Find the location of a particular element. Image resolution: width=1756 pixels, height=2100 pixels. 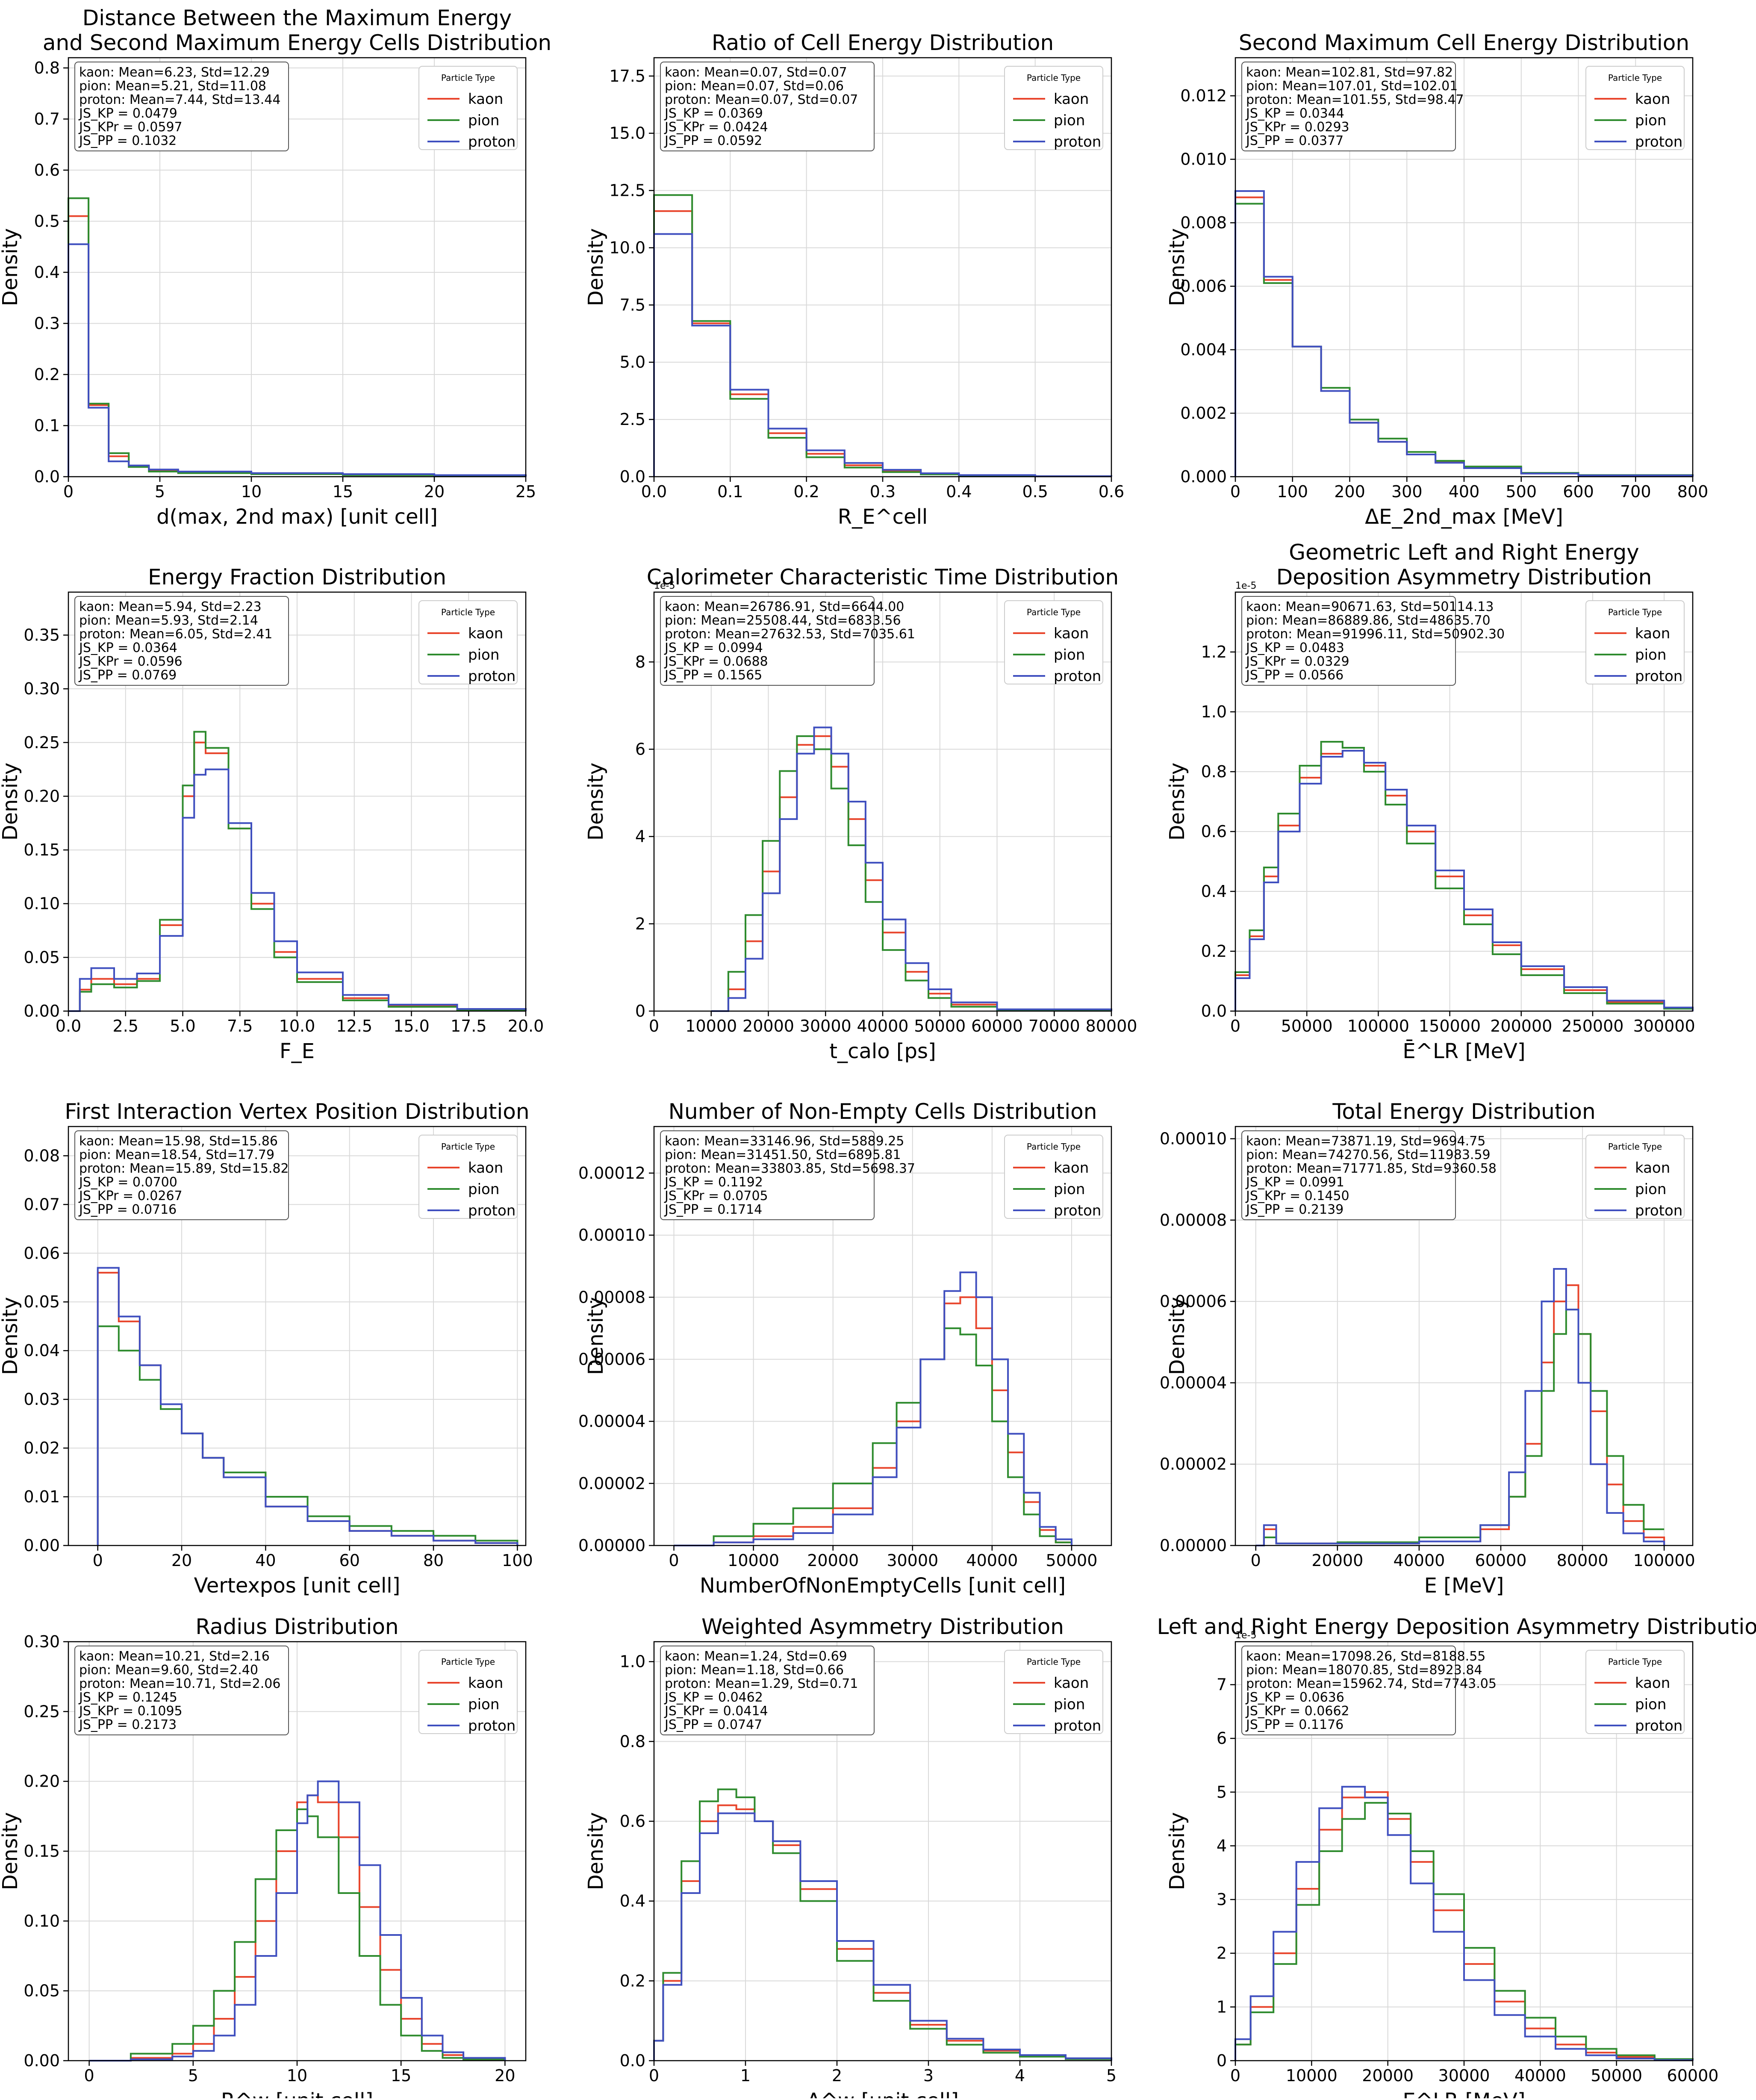

x-tick-label: 600 is located at coordinates (1578, 492).